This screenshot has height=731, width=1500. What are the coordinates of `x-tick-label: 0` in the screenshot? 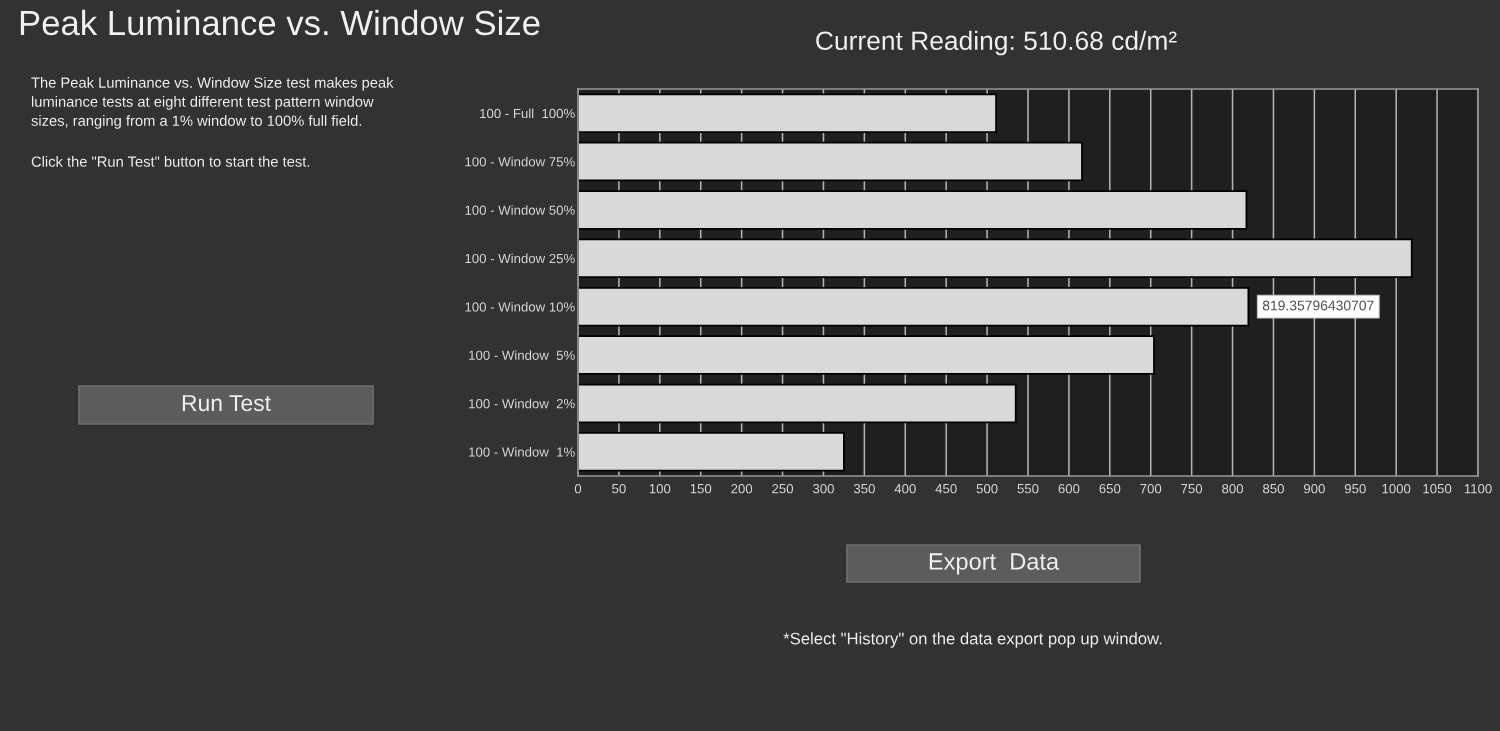 It's located at (578, 488).